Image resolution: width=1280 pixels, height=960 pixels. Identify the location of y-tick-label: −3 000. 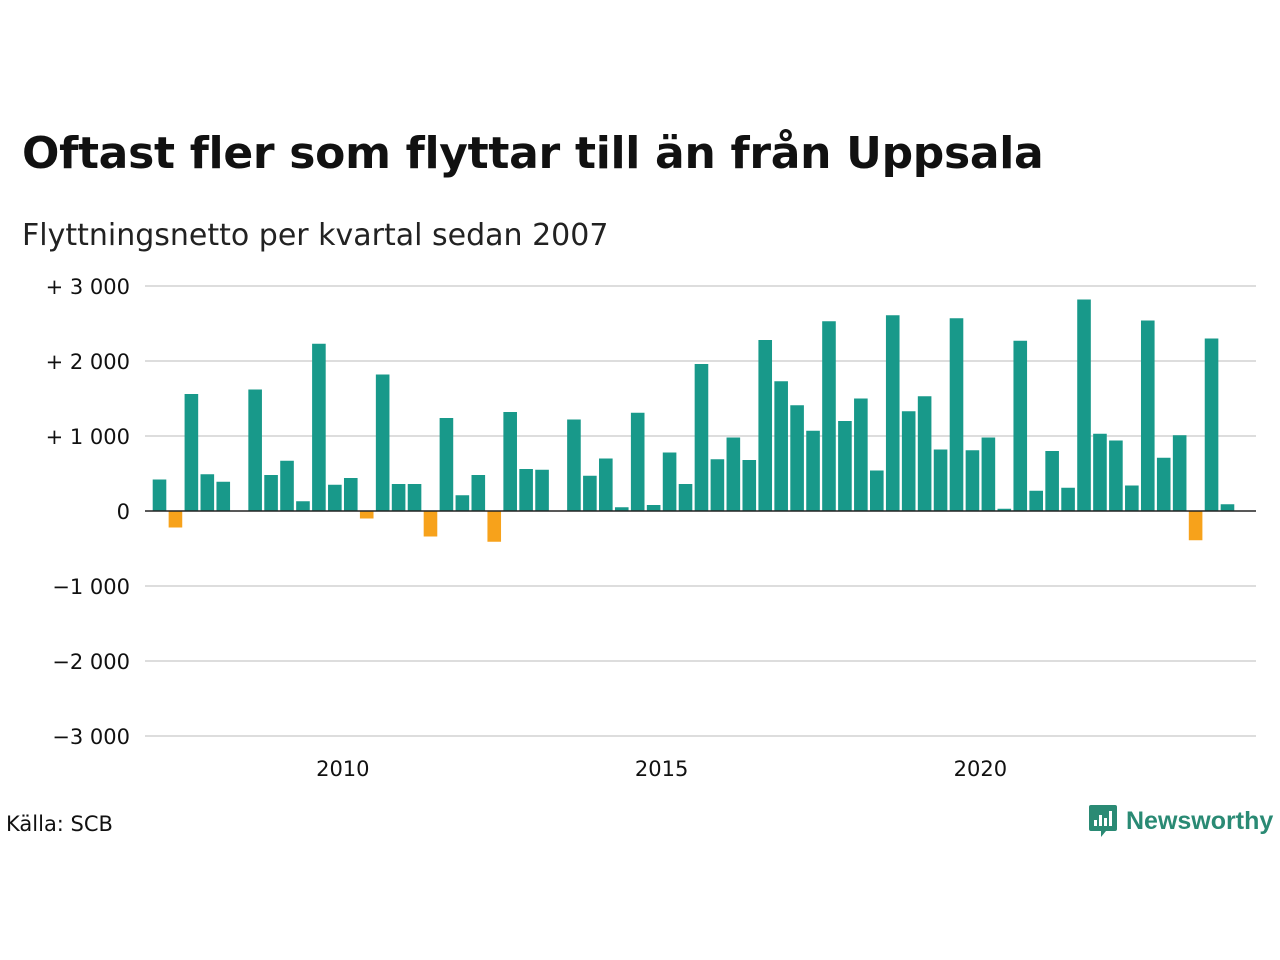
(91, 737).